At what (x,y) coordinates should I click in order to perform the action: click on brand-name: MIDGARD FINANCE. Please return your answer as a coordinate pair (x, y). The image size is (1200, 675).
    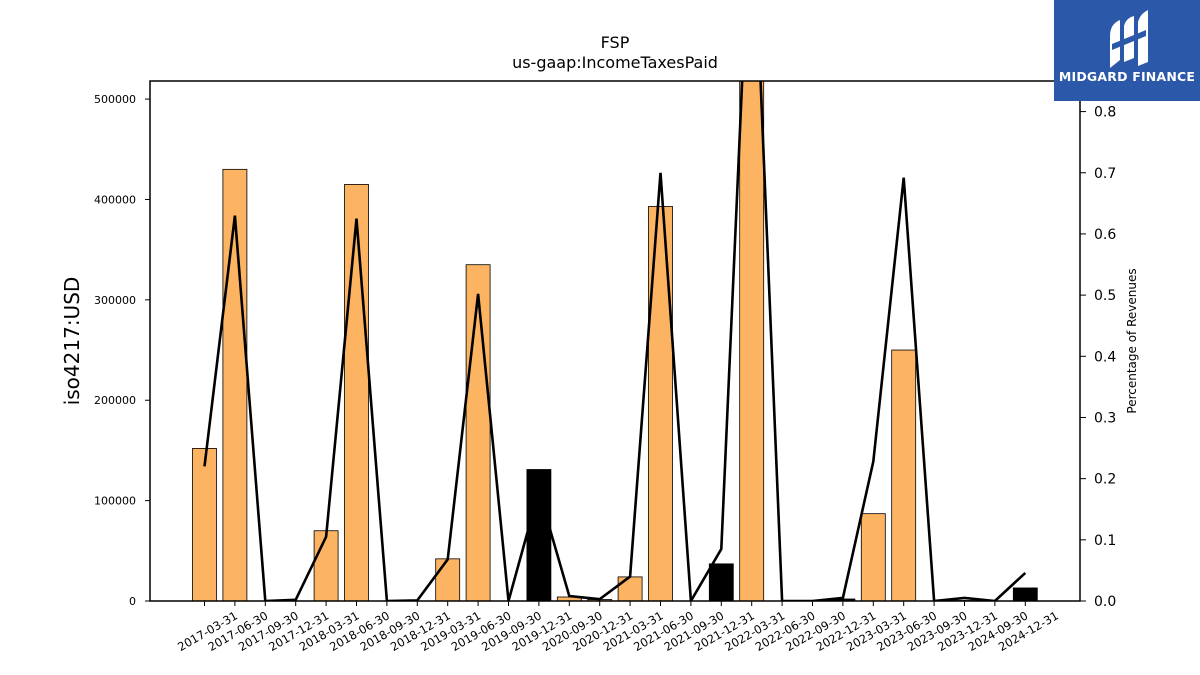
    Looking at the image, I should click on (1127, 76).